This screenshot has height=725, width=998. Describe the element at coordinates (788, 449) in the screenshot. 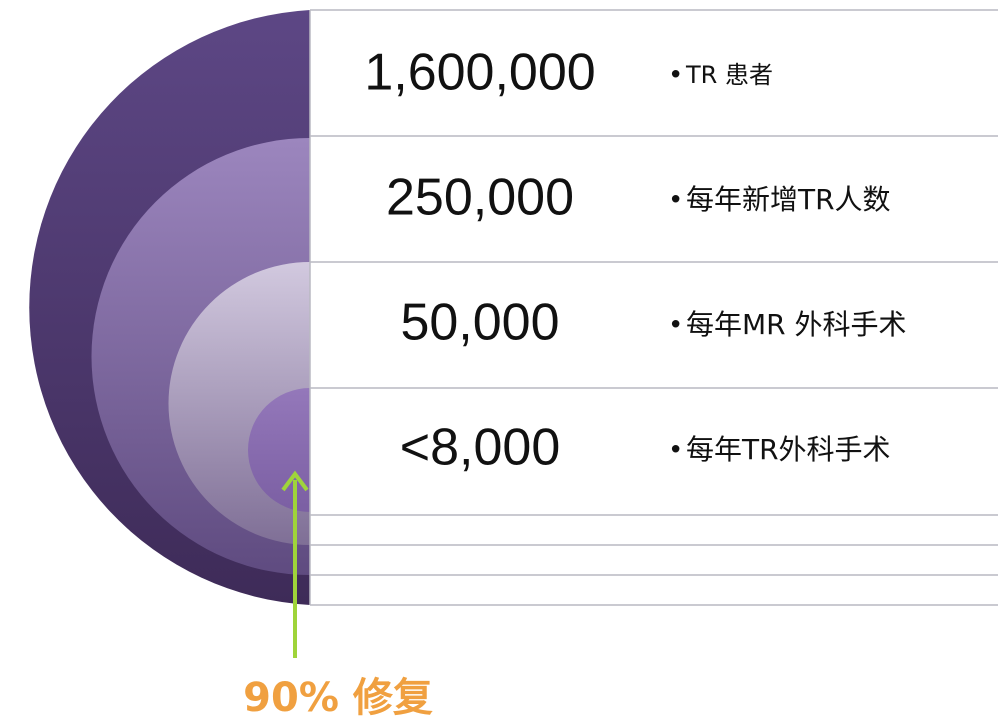

I see `row-label: 每年TR外科手术` at that location.